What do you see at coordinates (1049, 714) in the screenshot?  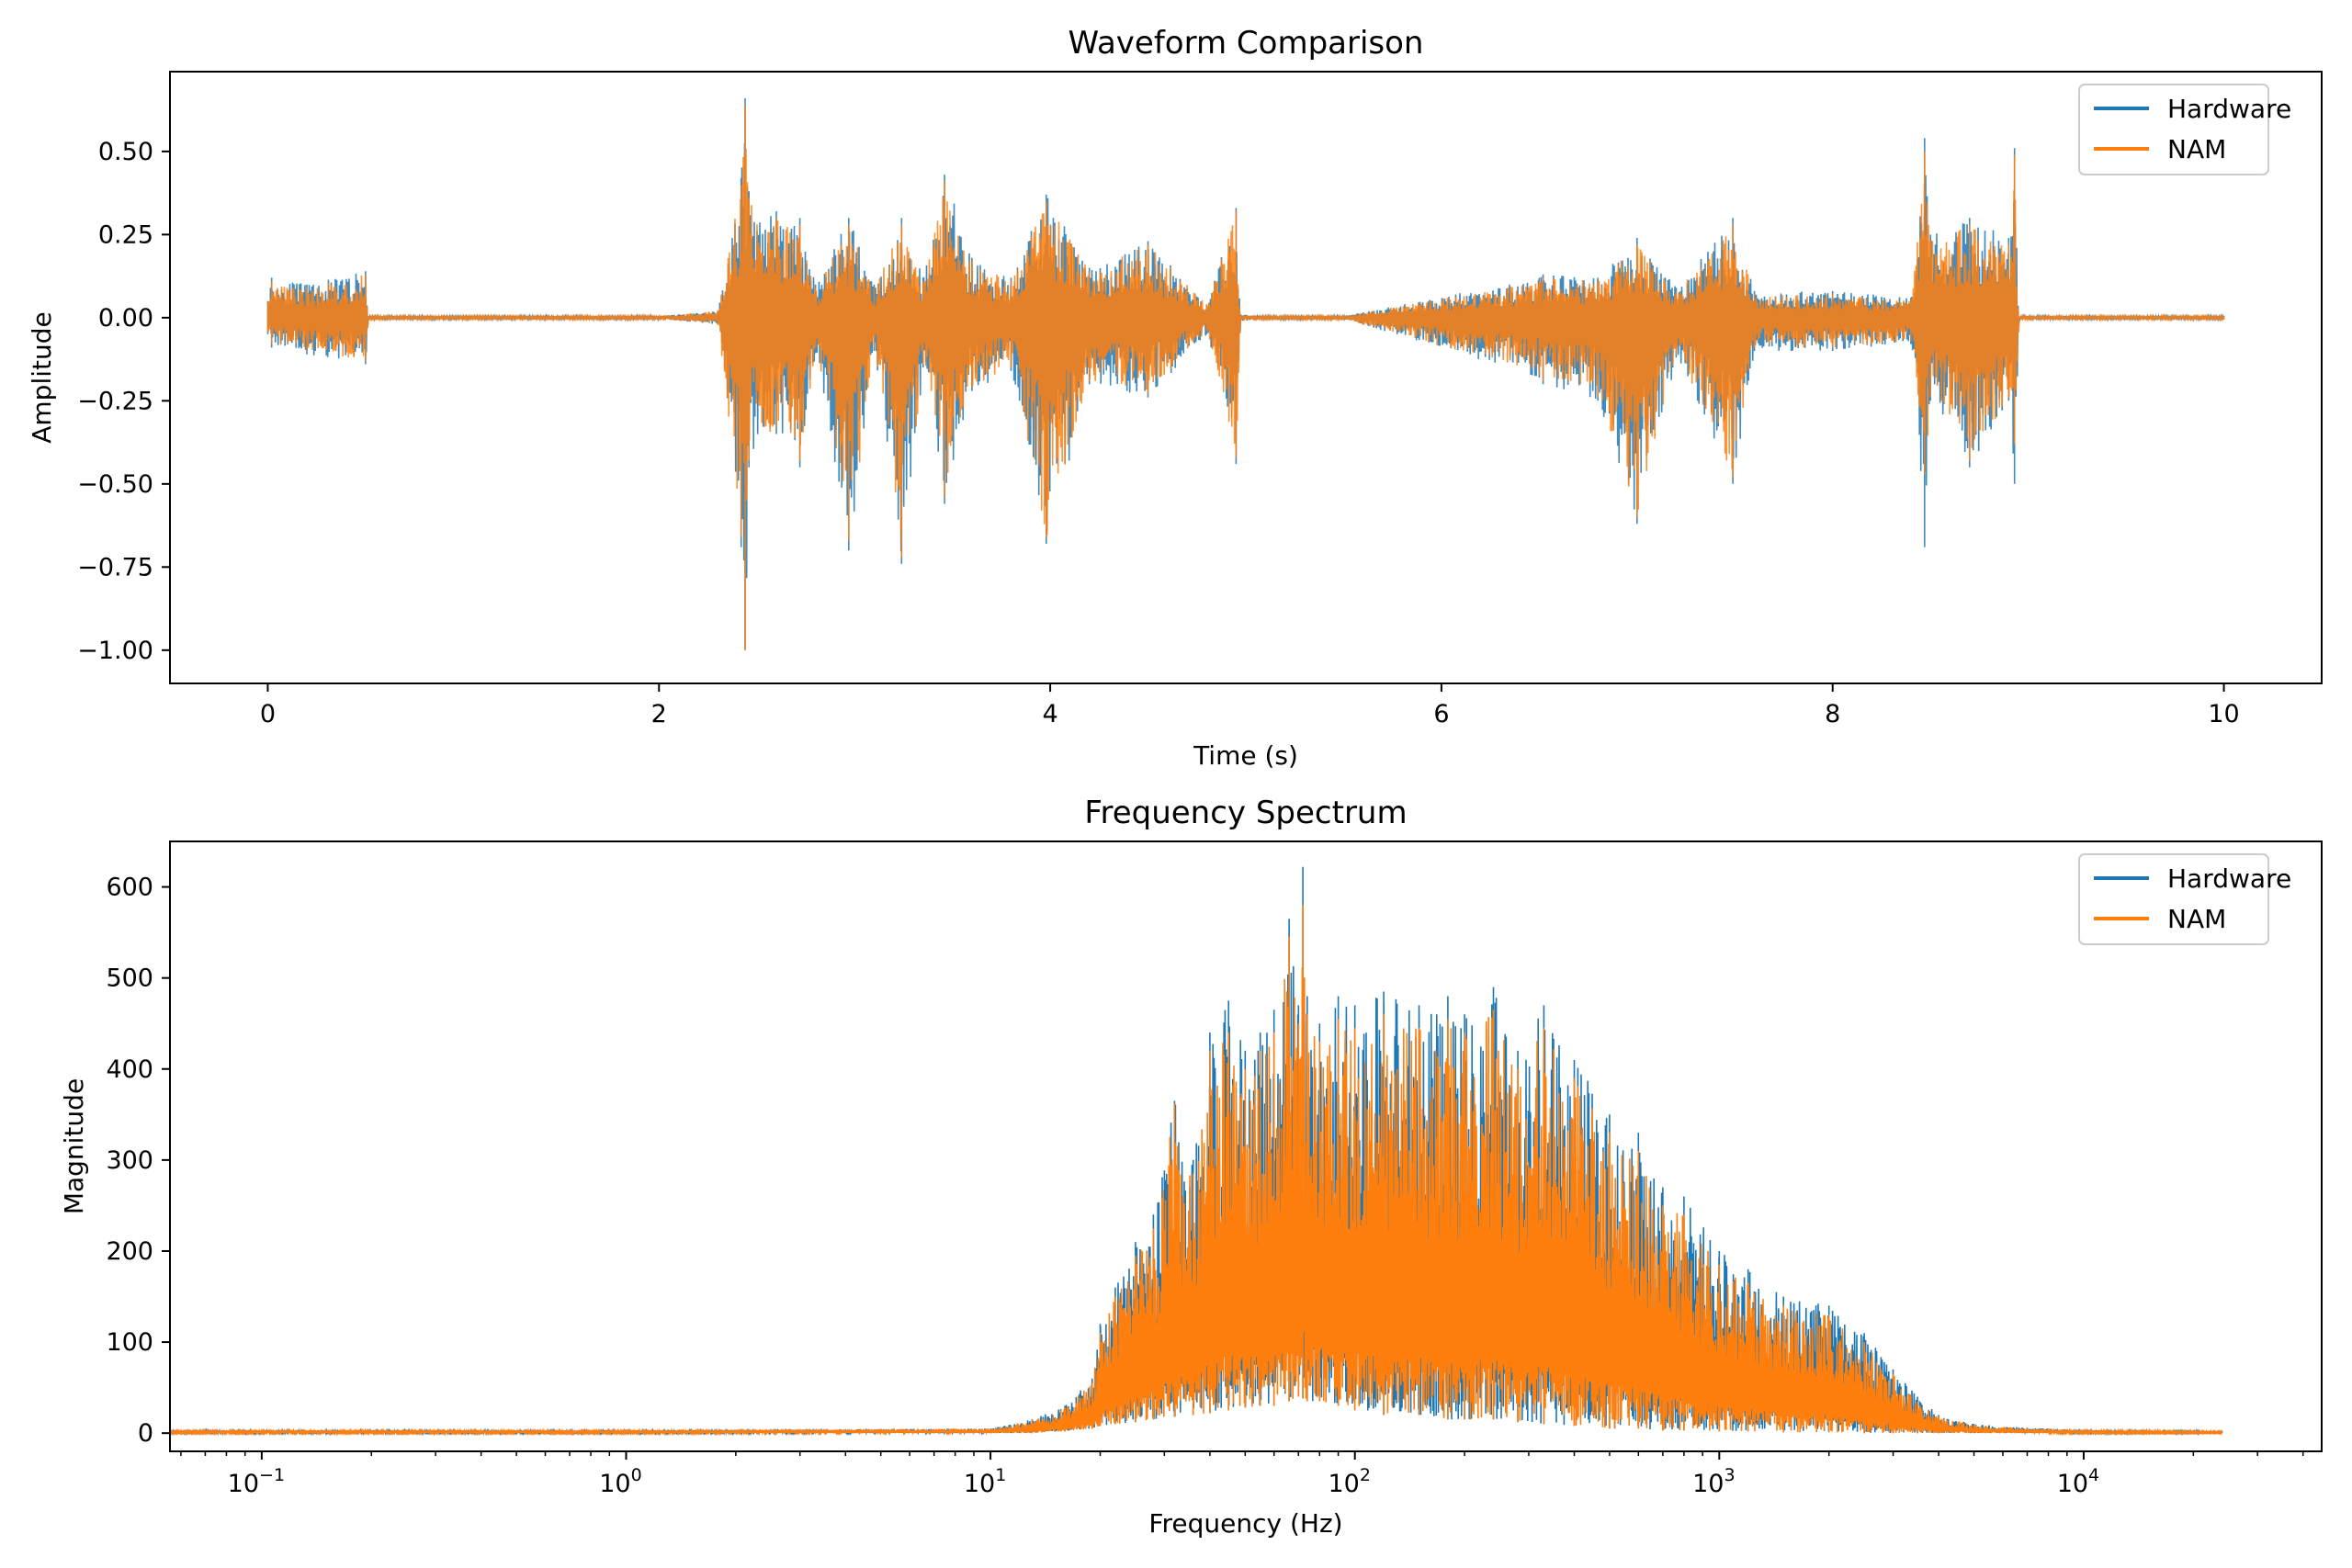 I see `waveform-xtick-label: 4` at bounding box center [1049, 714].